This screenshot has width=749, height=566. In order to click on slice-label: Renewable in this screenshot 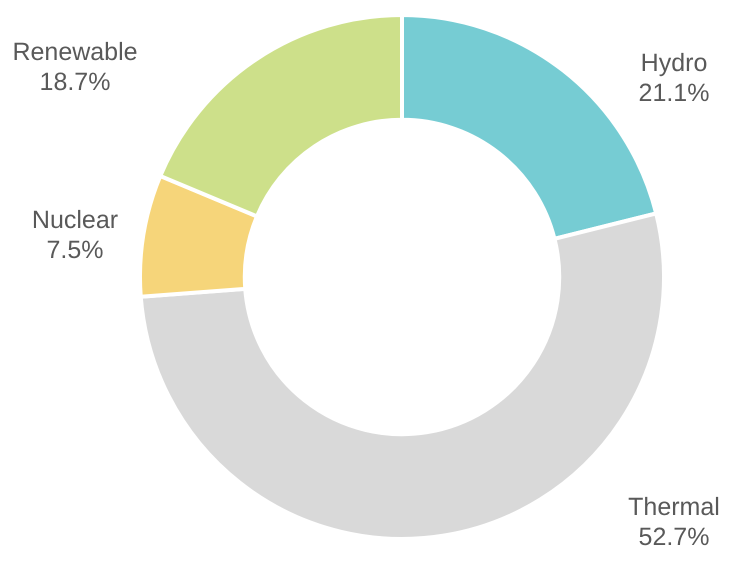, I will do `click(75, 52)`.